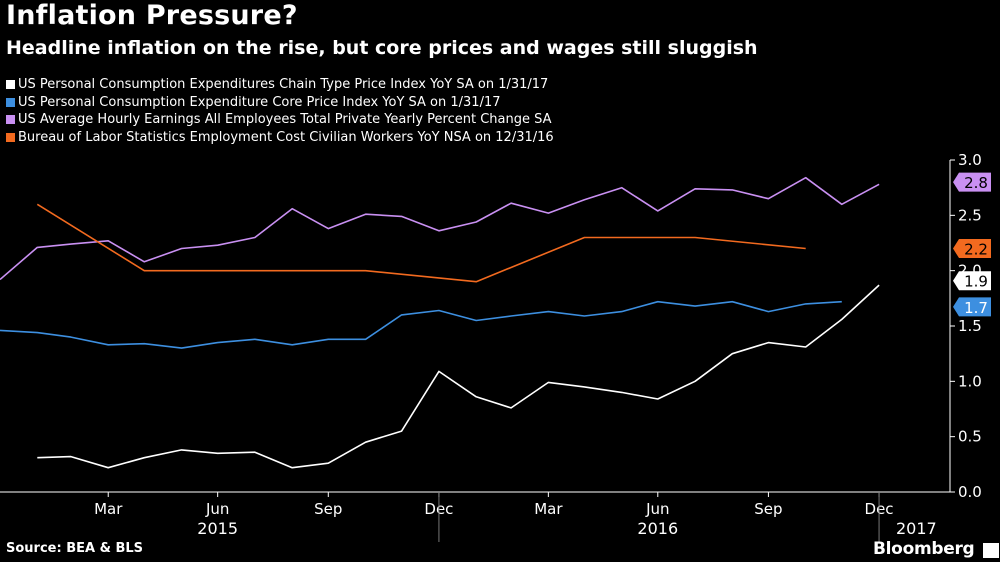 The image size is (1000, 562). What do you see at coordinates (75, 548) in the screenshot?
I see `source-note: Source: BEA & BLS` at bounding box center [75, 548].